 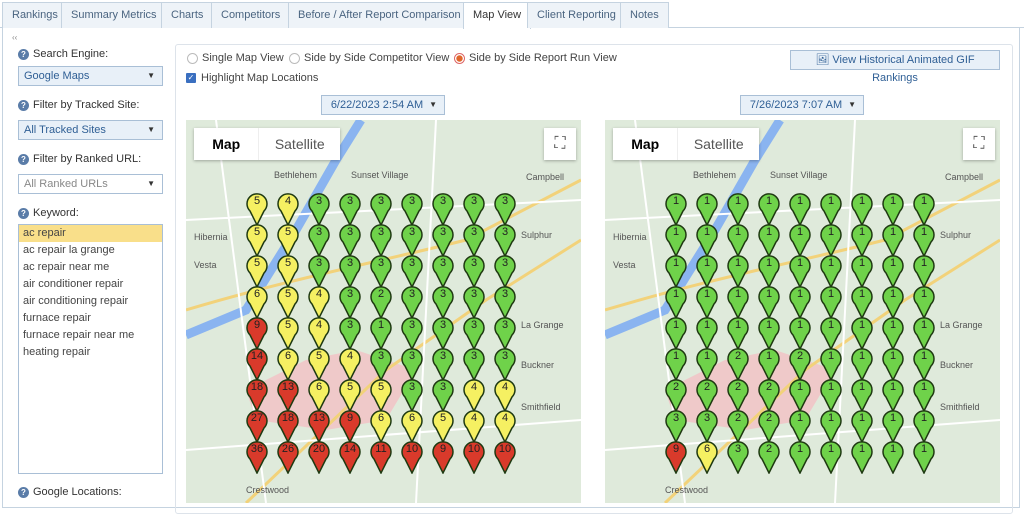 I want to click on tab-rankings: Rankings, so click(x=35, y=15).